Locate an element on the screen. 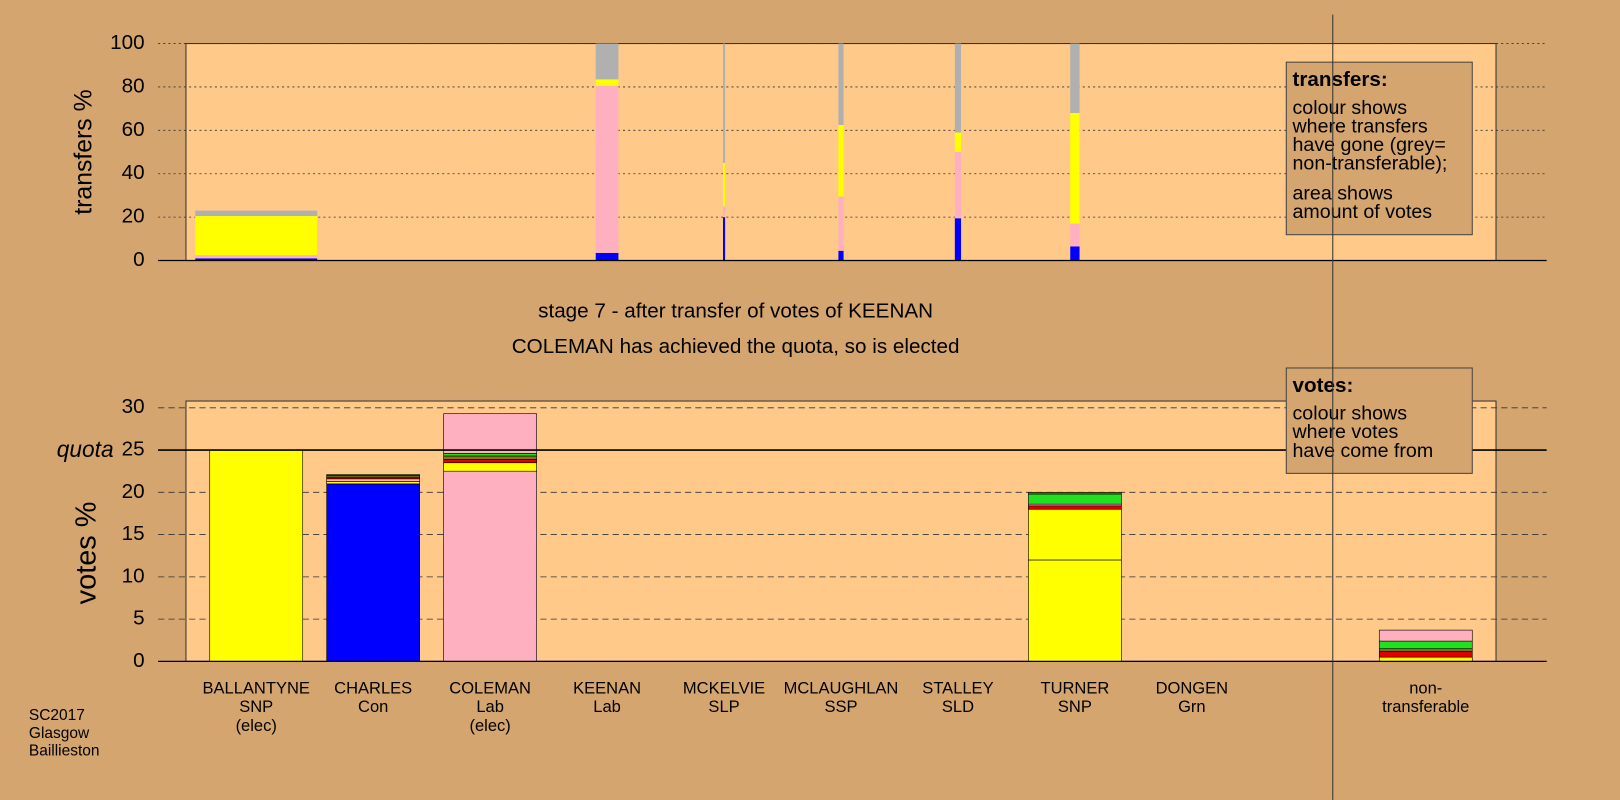  note-text: have come from is located at coordinates (1362, 451).